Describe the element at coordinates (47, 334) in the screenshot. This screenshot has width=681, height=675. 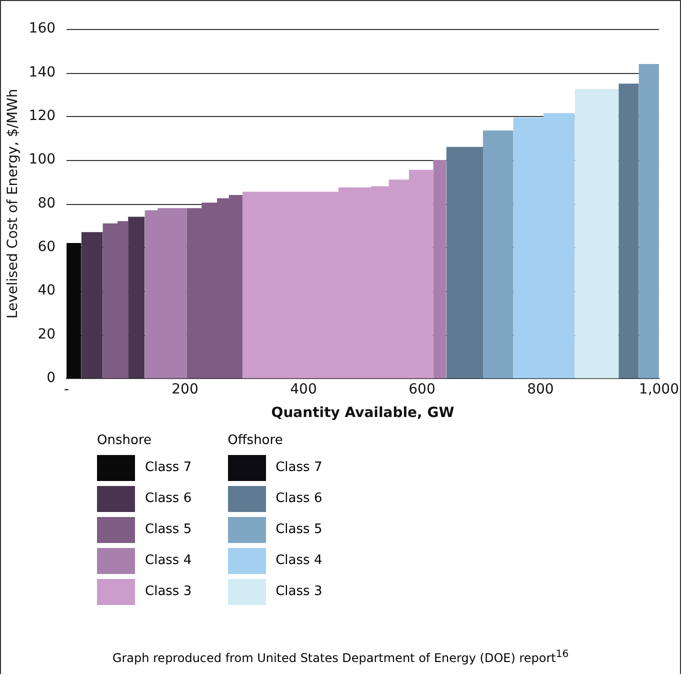
I see `y-tick-label: 20` at that location.